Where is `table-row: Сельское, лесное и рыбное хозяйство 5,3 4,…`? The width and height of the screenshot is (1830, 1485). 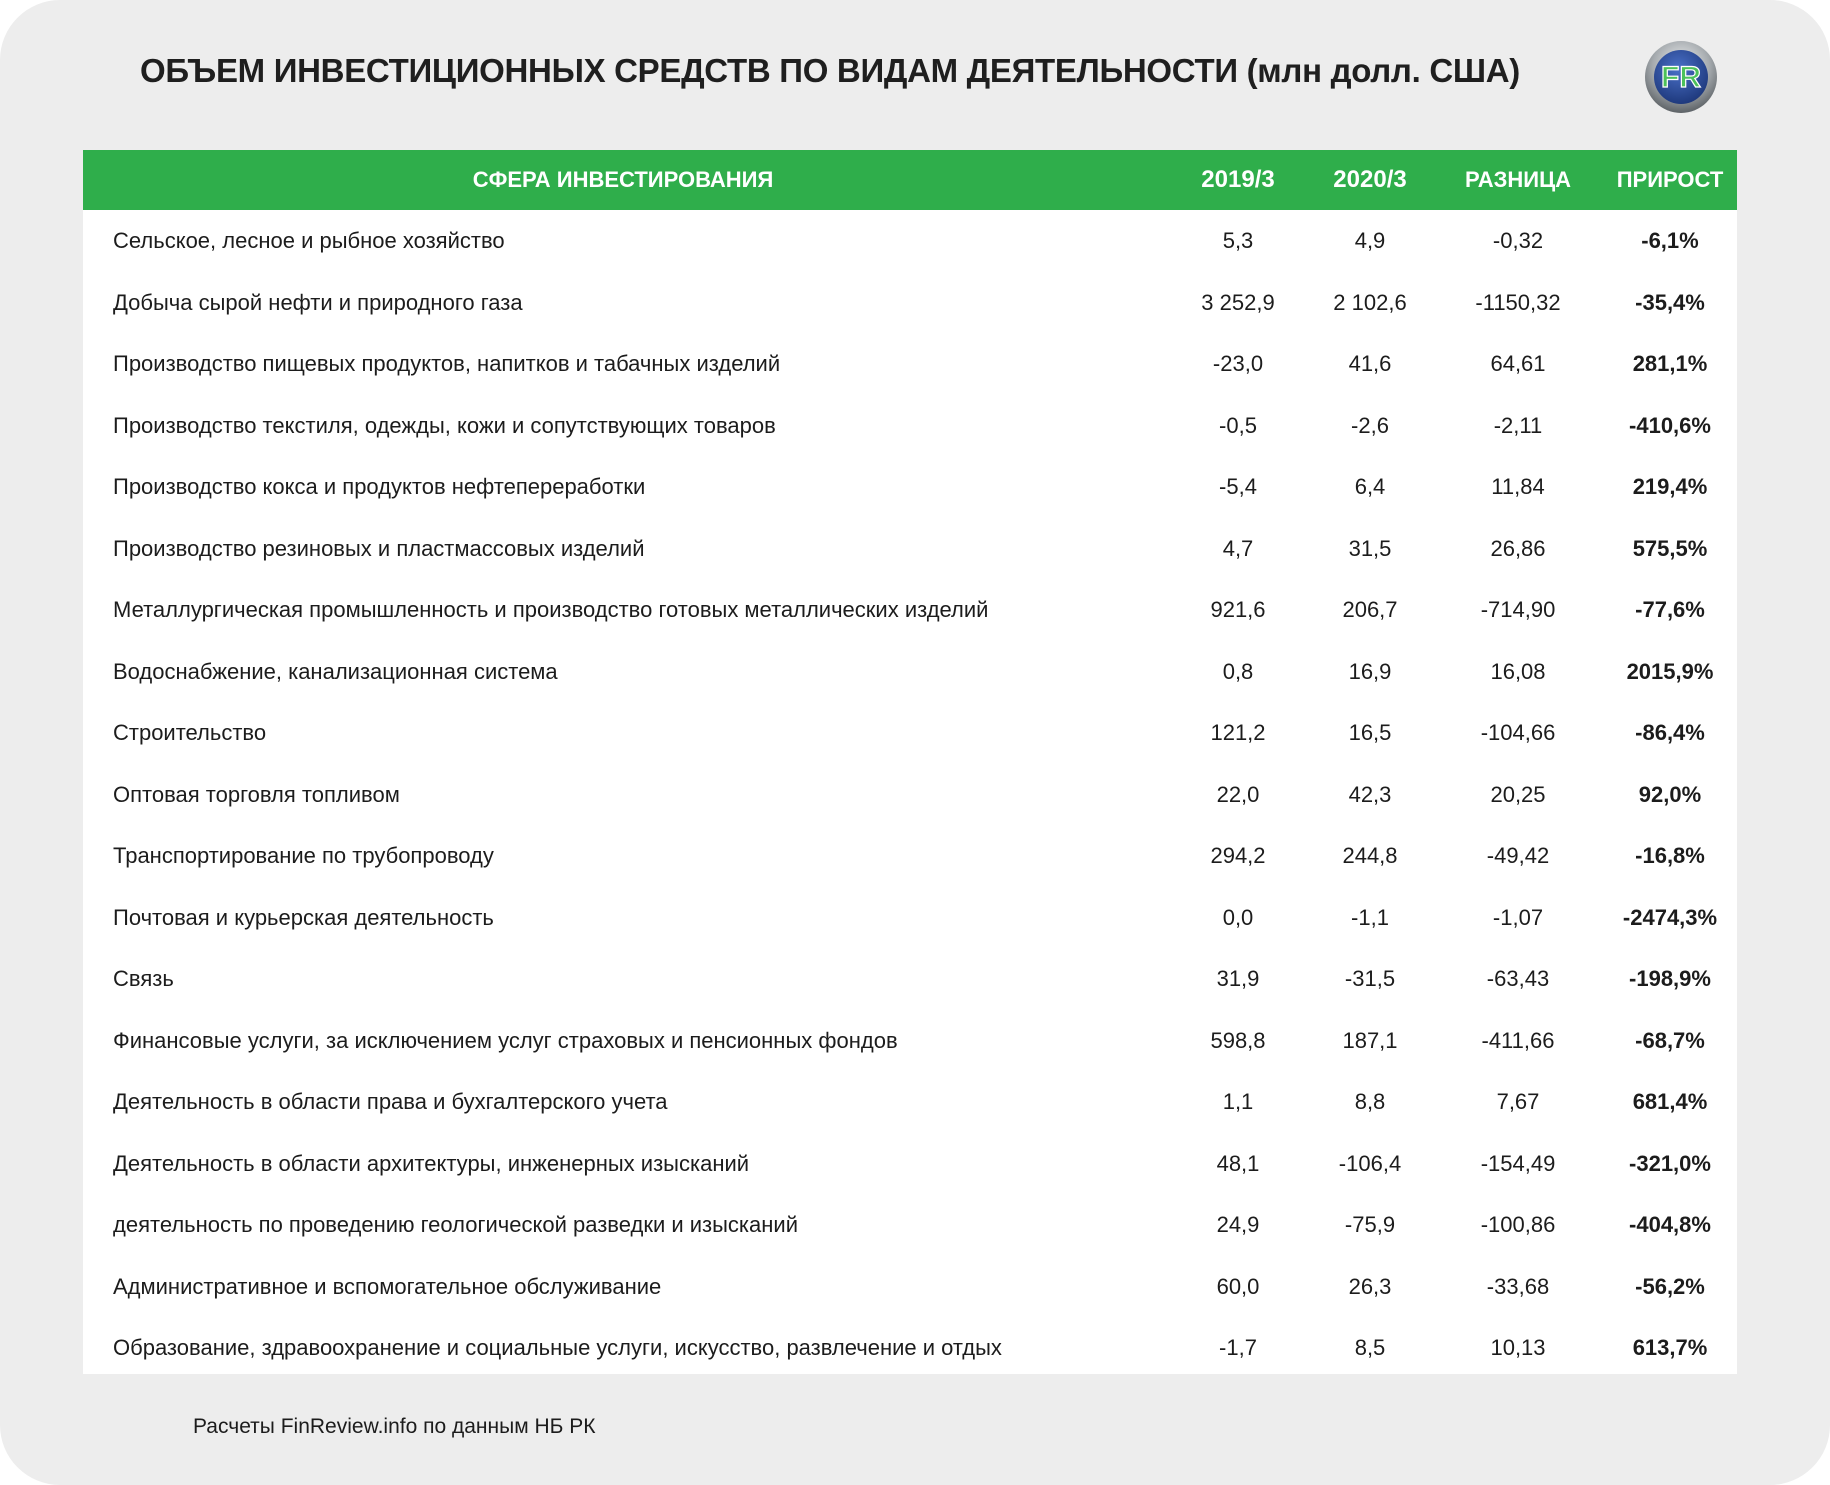 table-row: Сельское, лесное и рыбное хозяйство 5,3 4,… is located at coordinates (910, 240).